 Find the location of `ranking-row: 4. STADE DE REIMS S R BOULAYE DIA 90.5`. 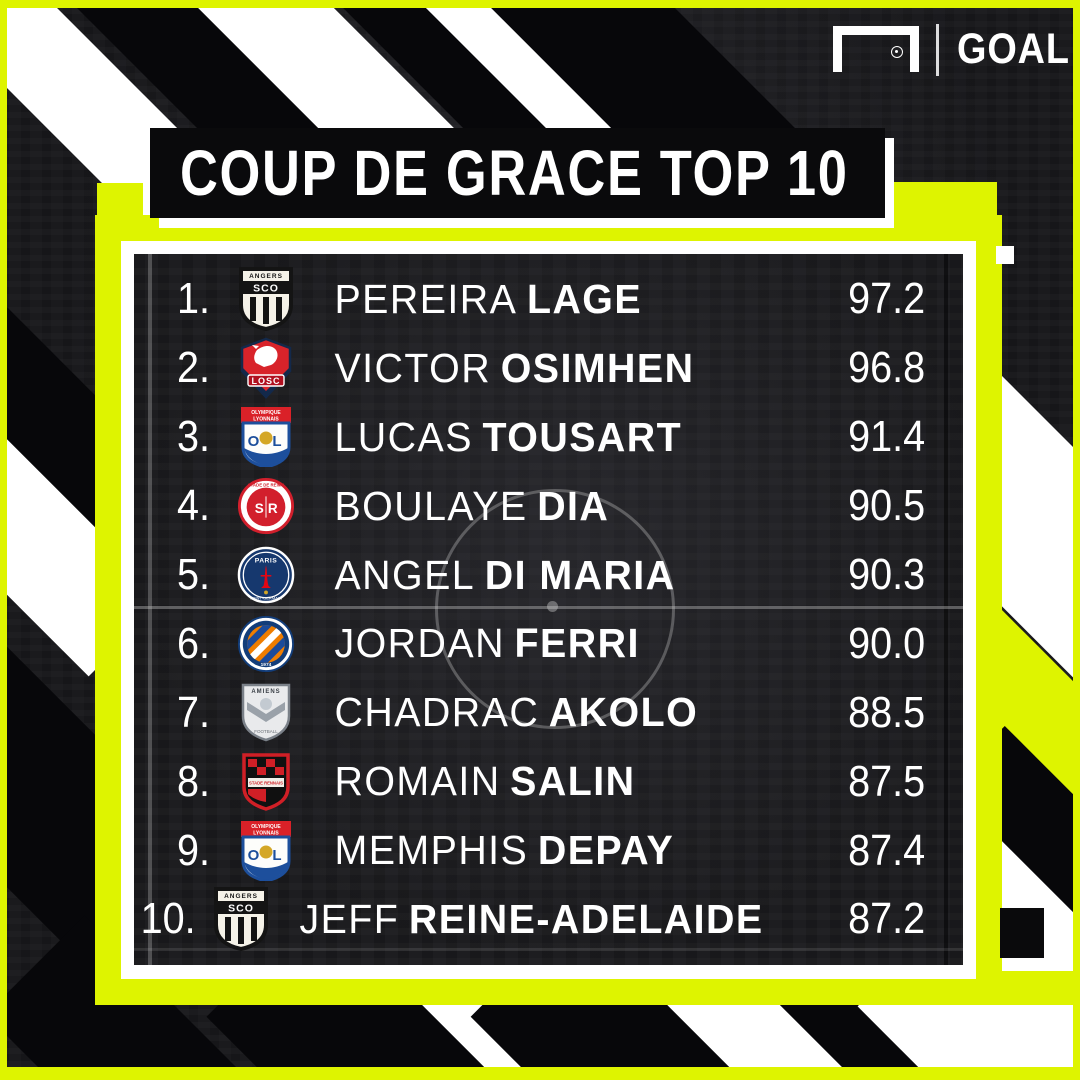

ranking-row: 4. STADE DE REIMS S R BOULAYE DIA 90.5 is located at coordinates (548, 506).